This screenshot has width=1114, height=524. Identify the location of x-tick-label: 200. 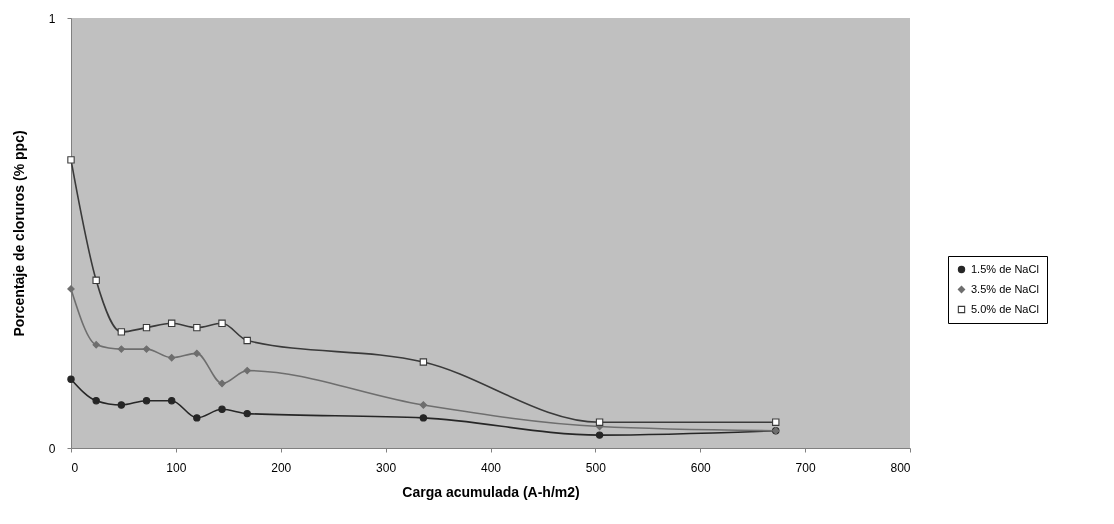
(281, 467).